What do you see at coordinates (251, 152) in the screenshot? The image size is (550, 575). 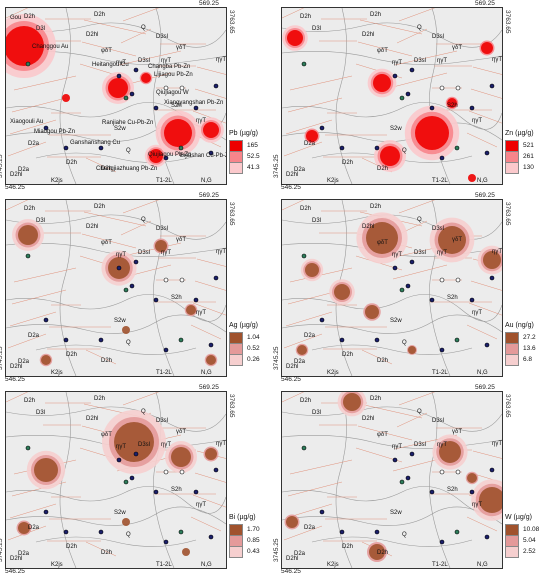 I see `legend: Pb (µg/g) 165 52.5 41.3` at bounding box center [251, 152].